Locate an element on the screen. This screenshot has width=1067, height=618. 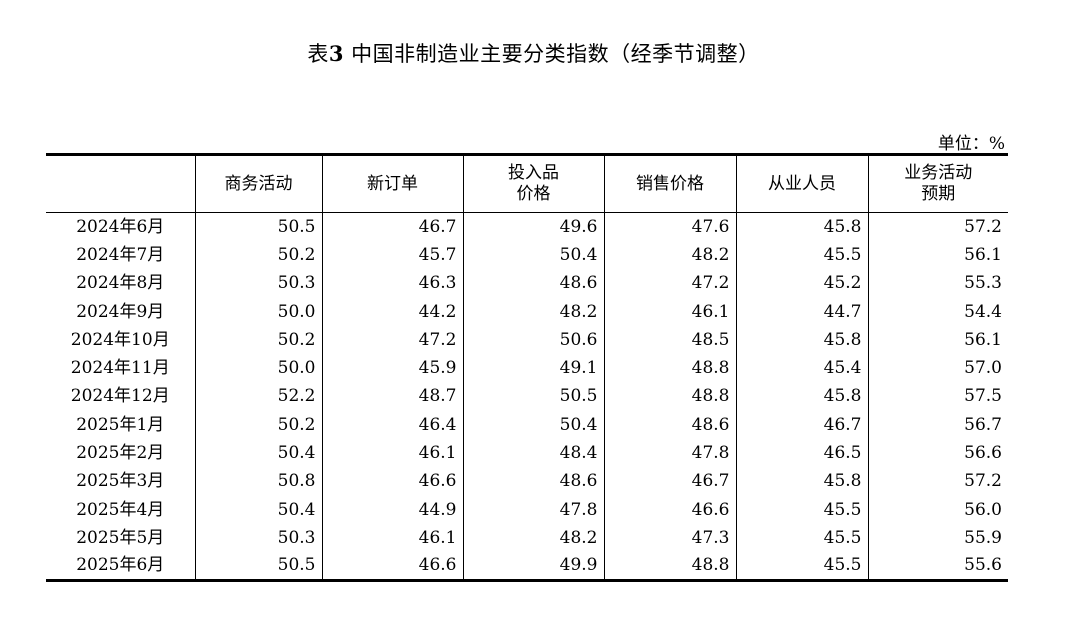
column-header-line: 业务活动 is located at coordinates (938, 173).